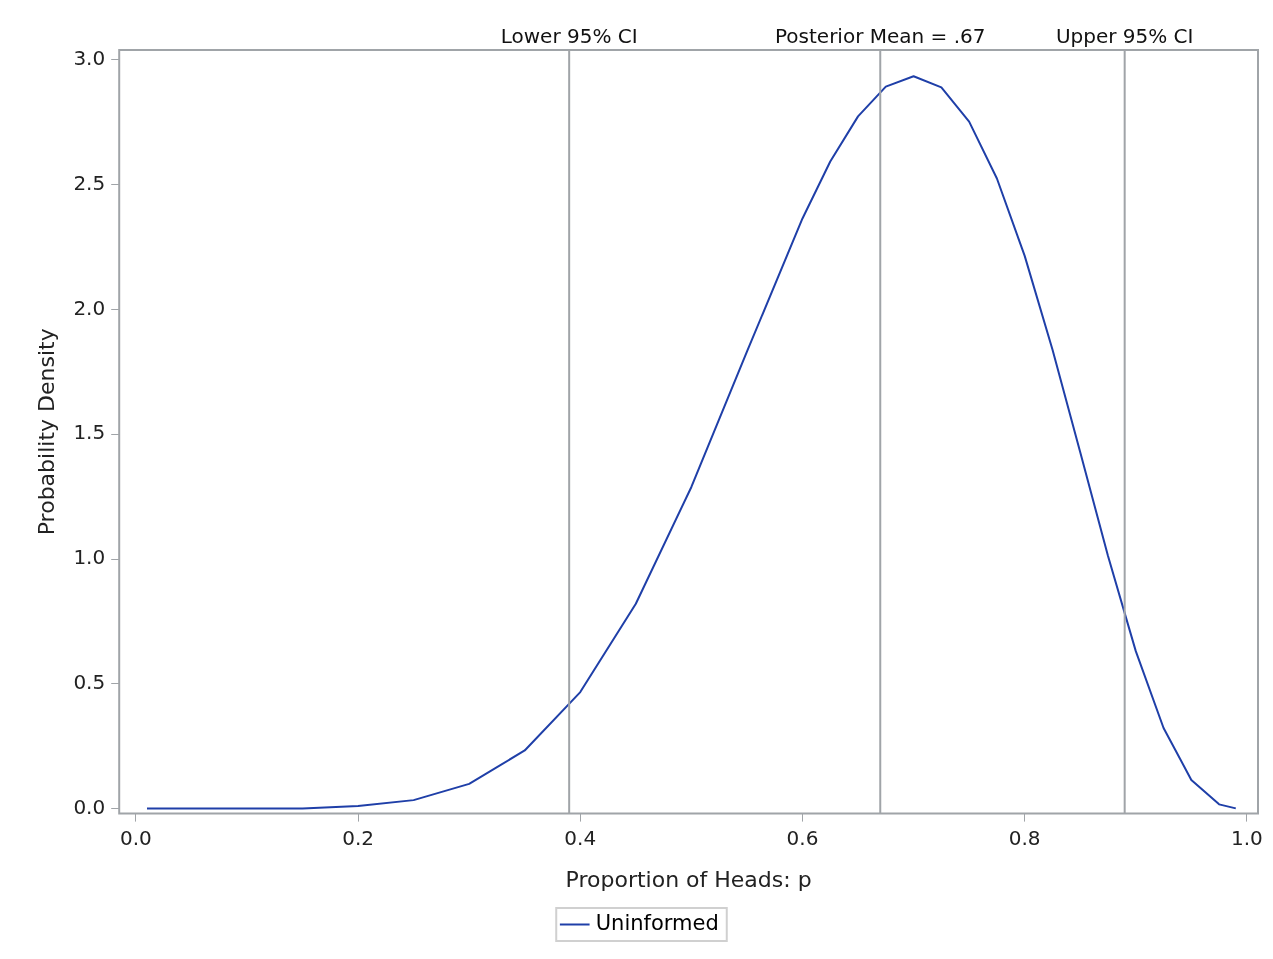 This screenshot has height=959, width=1273. I want to click on x-tick-label: 0.4, so click(580, 837).